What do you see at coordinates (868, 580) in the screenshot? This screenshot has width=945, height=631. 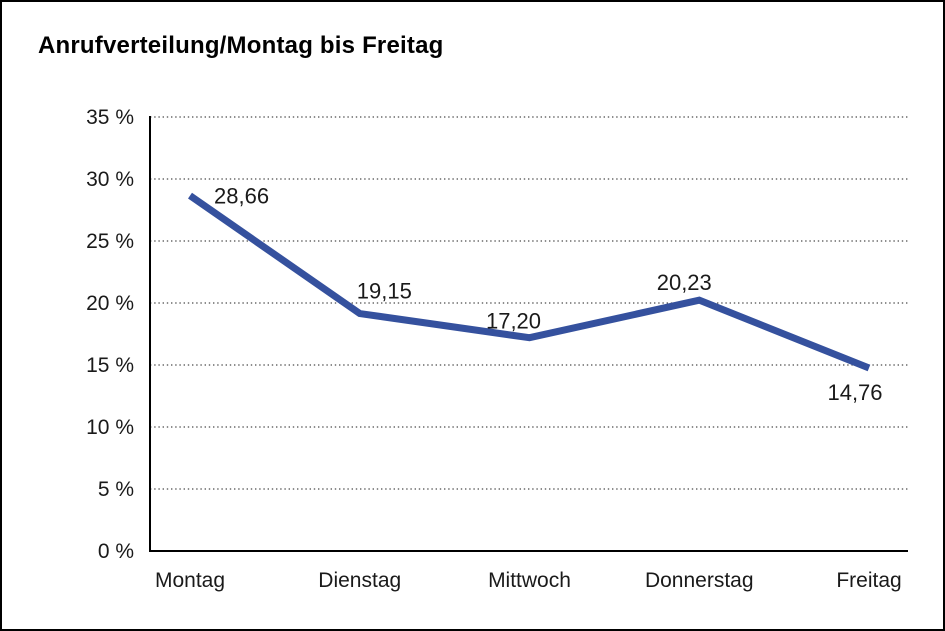 I see `x-category-label: Freitag` at bounding box center [868, 580].